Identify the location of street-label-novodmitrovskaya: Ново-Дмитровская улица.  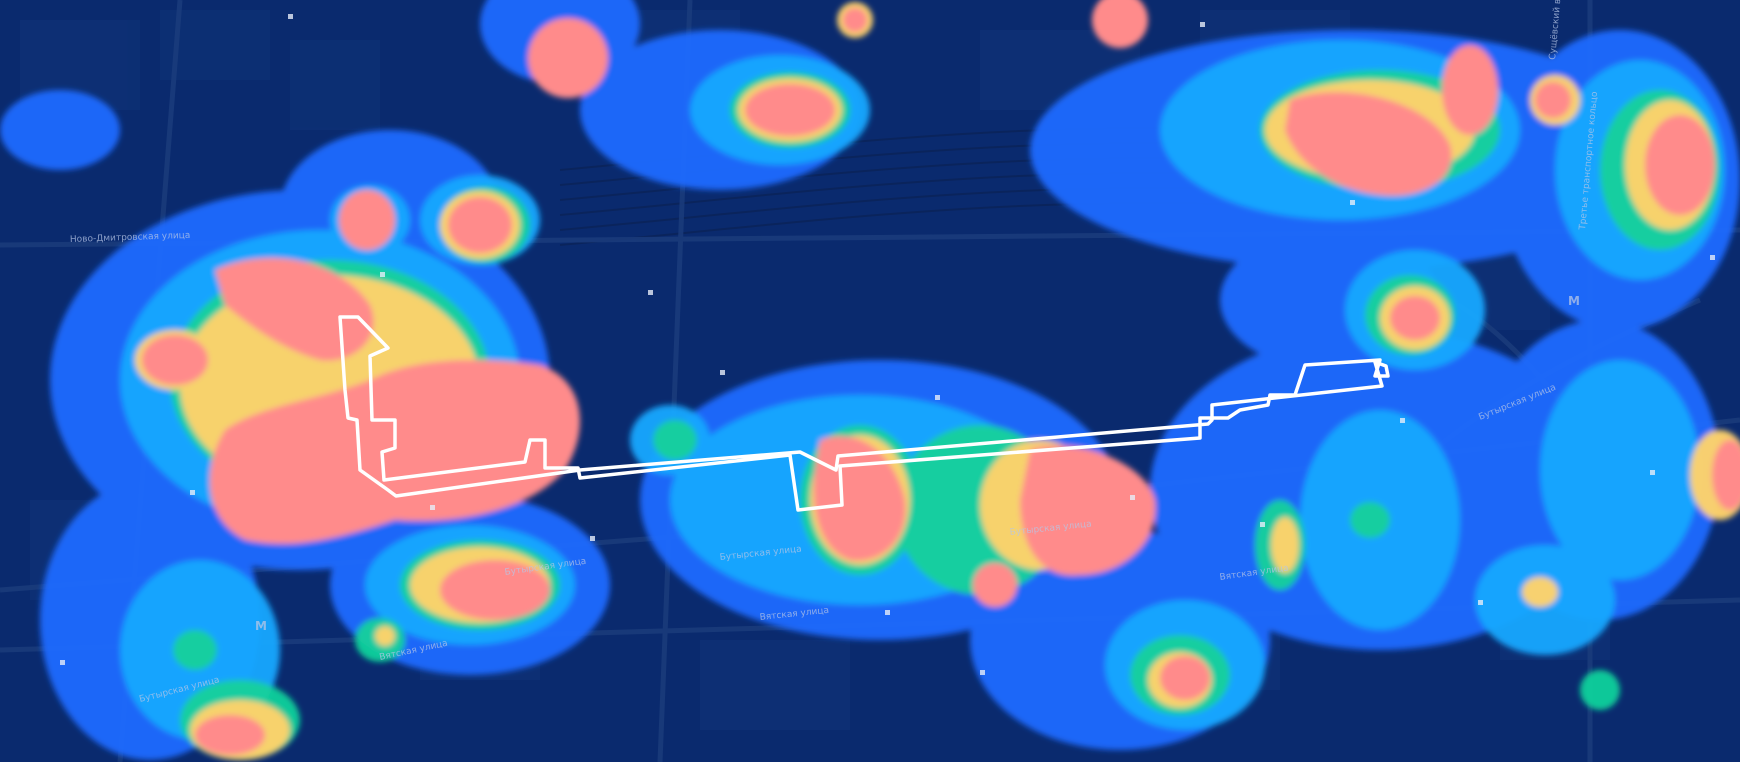
(130, 238).